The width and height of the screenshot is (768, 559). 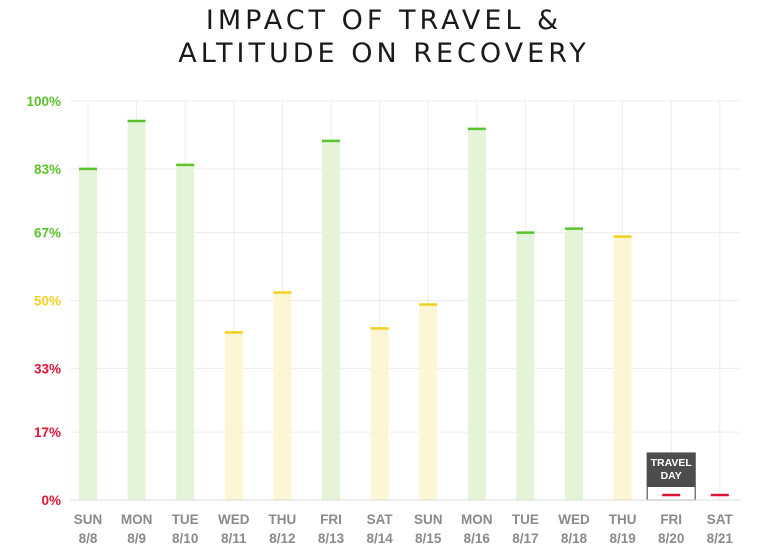 I want to click on chart-title-line-1: IMPACT OF TRAVEL &, so click(x=384, y=20).